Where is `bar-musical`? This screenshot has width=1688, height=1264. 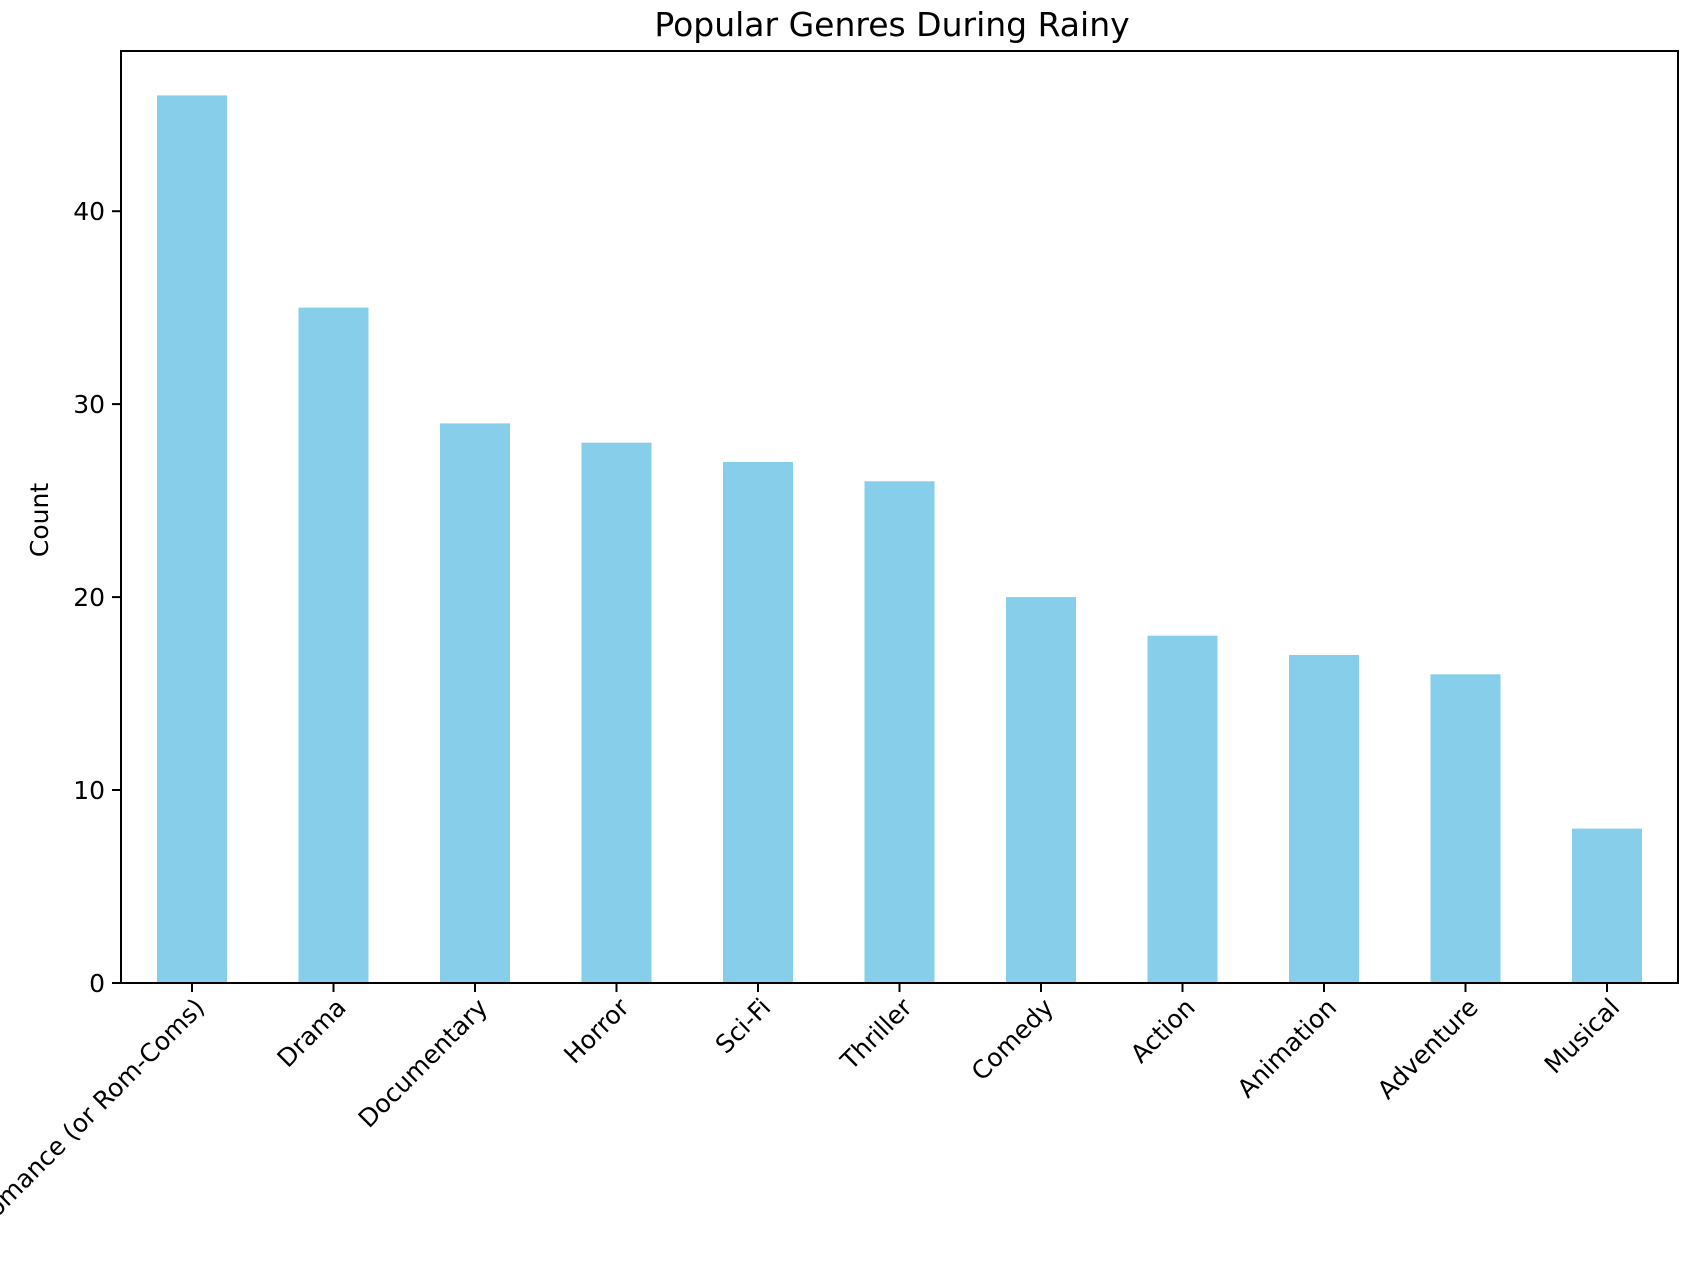
bar-musical is located at coordinates (1607, 905).